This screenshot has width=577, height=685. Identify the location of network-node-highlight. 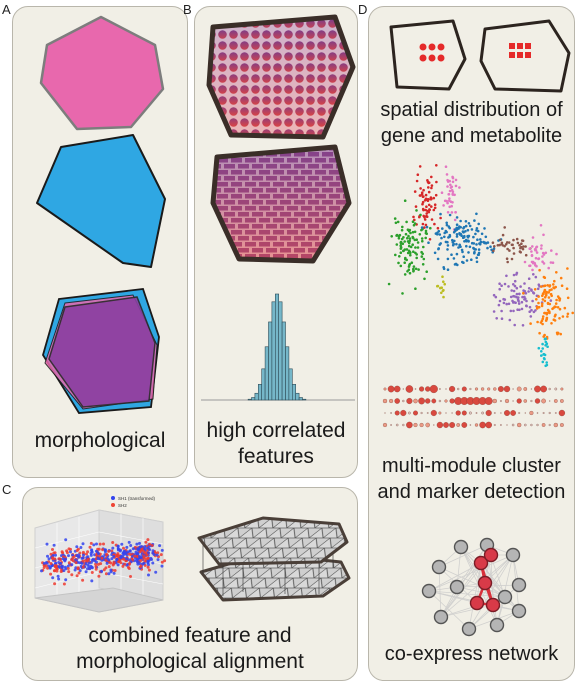
(491, 555).